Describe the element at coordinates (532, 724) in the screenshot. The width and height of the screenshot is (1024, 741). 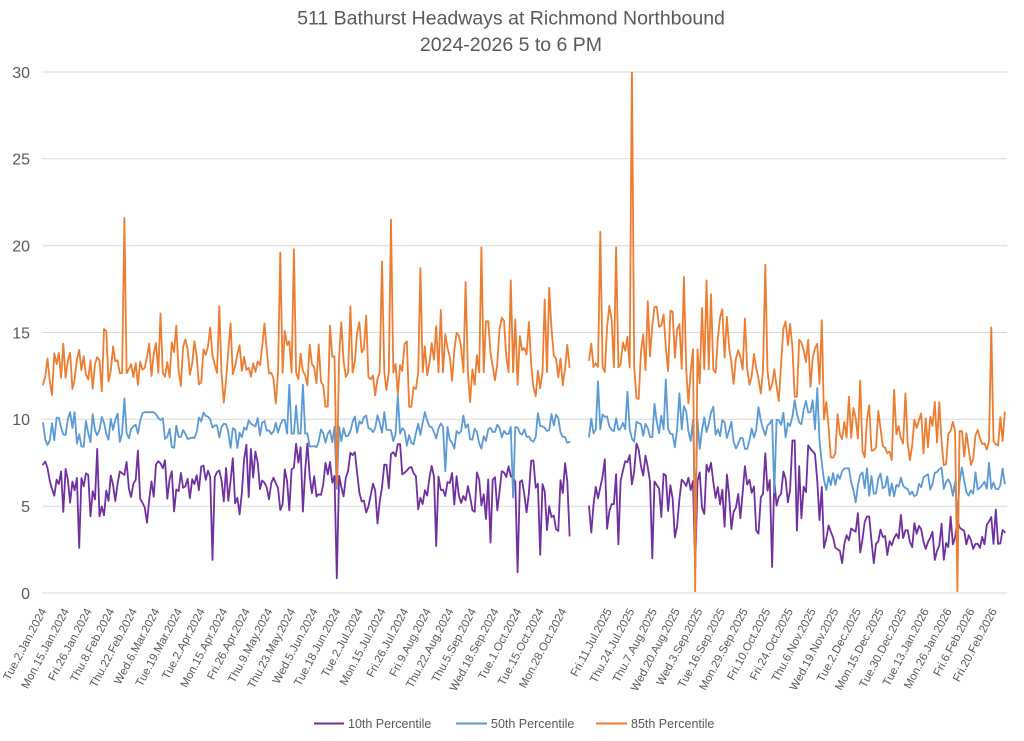
I see `svg-text: 50th Percentile` at that location.